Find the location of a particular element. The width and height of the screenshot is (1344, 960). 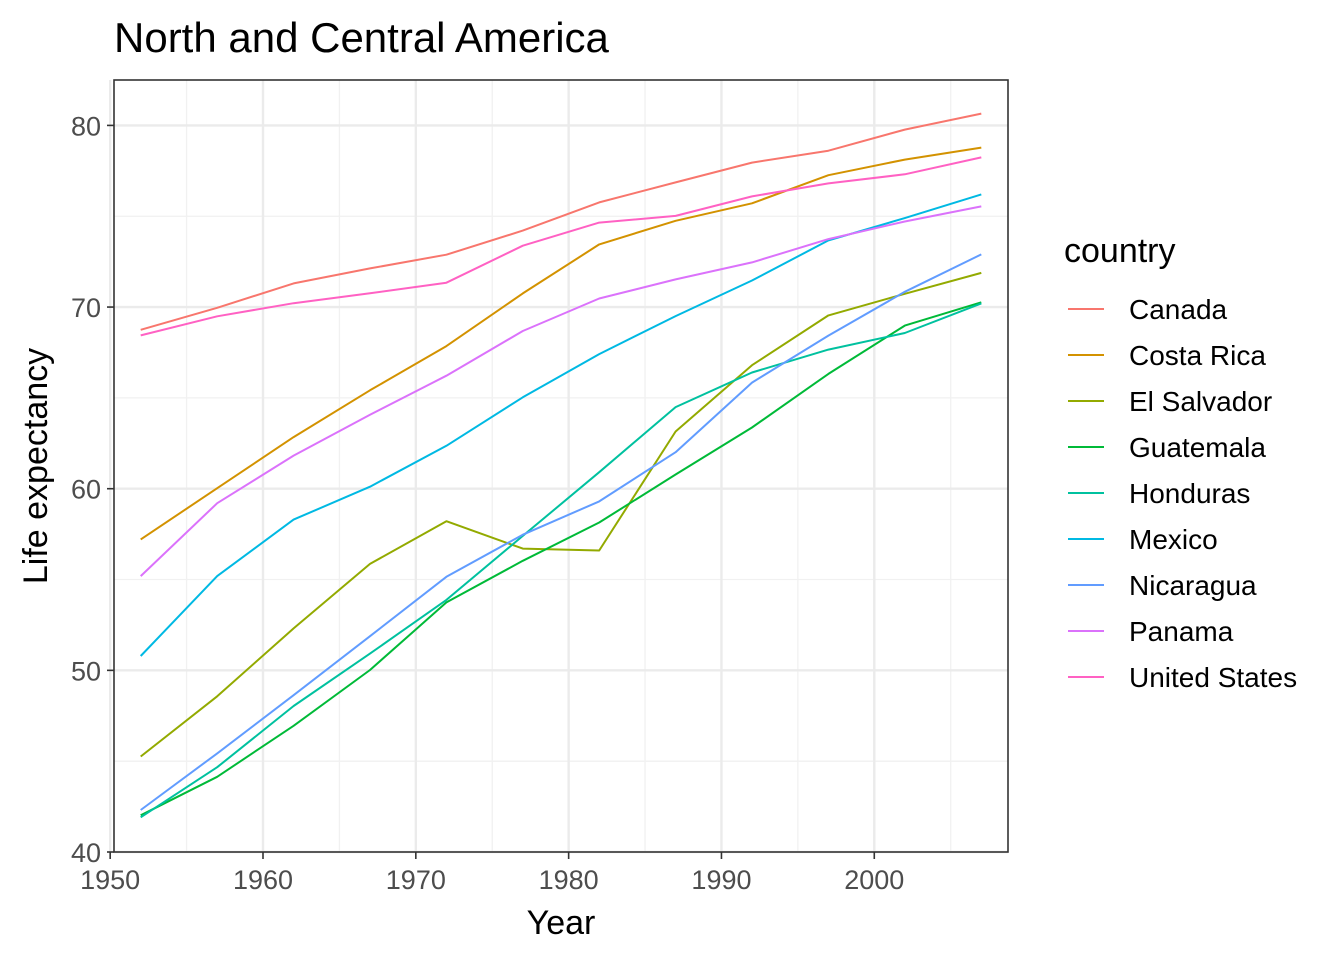

x-tick-label: 1970 is located at coordinates (416, 880).